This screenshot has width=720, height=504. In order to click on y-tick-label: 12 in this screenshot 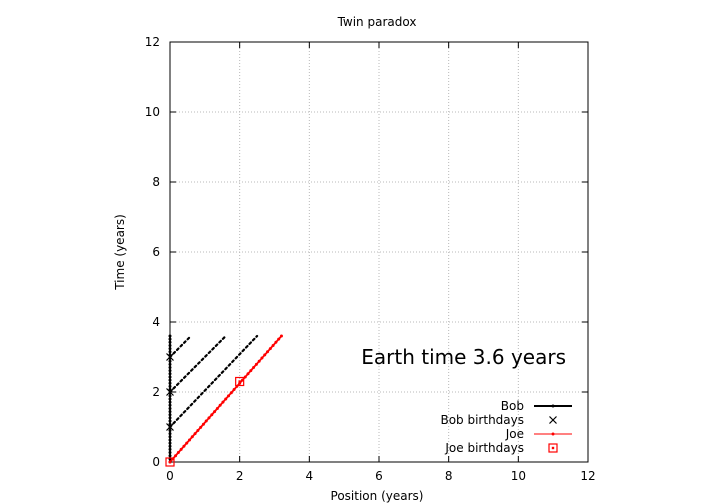, I will do `click(152, 42)`.